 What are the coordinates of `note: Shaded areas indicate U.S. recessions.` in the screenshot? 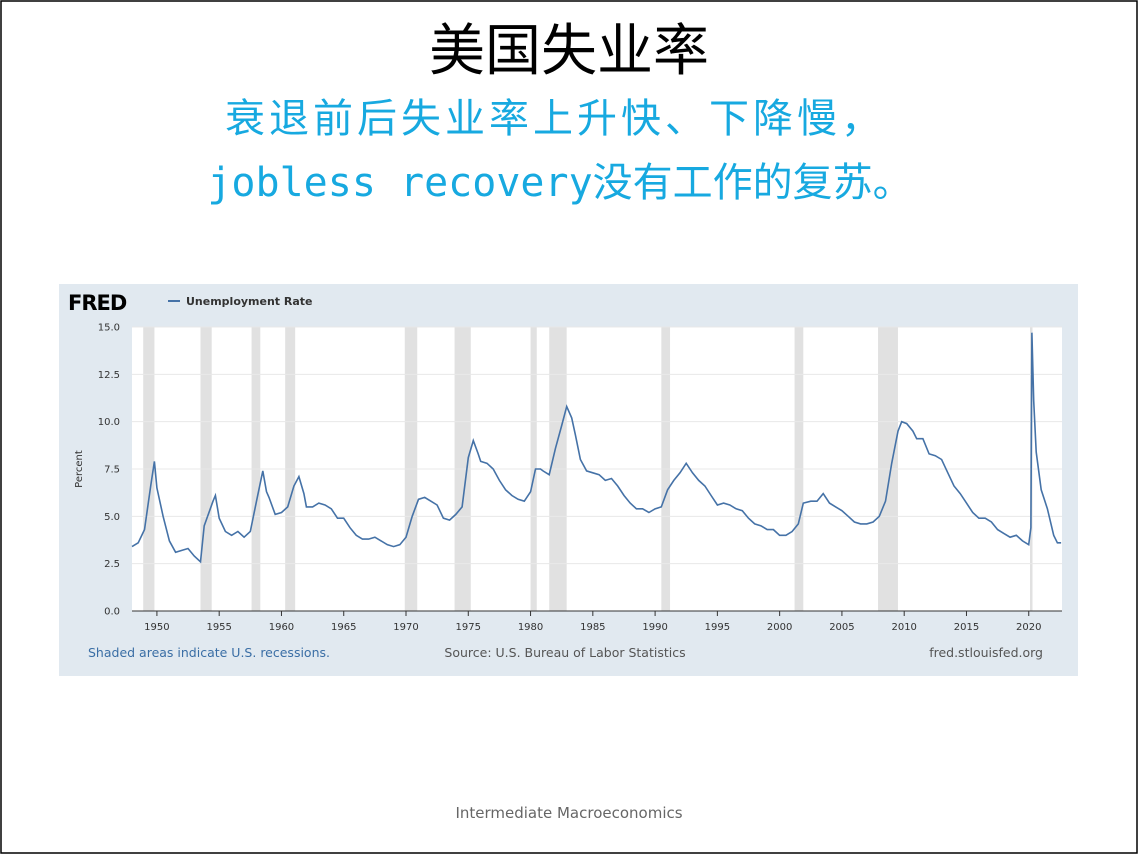 It's located at (209, 652).